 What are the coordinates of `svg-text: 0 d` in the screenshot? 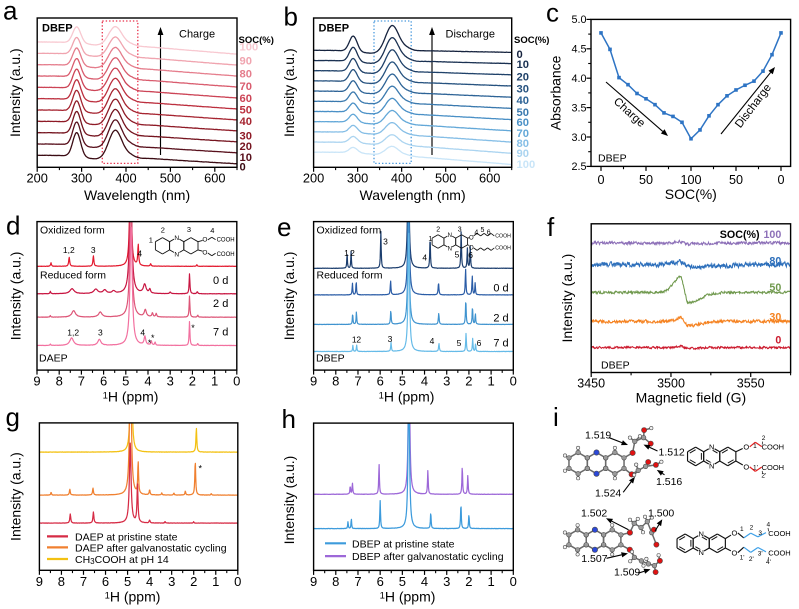 It's located at (500, 289).